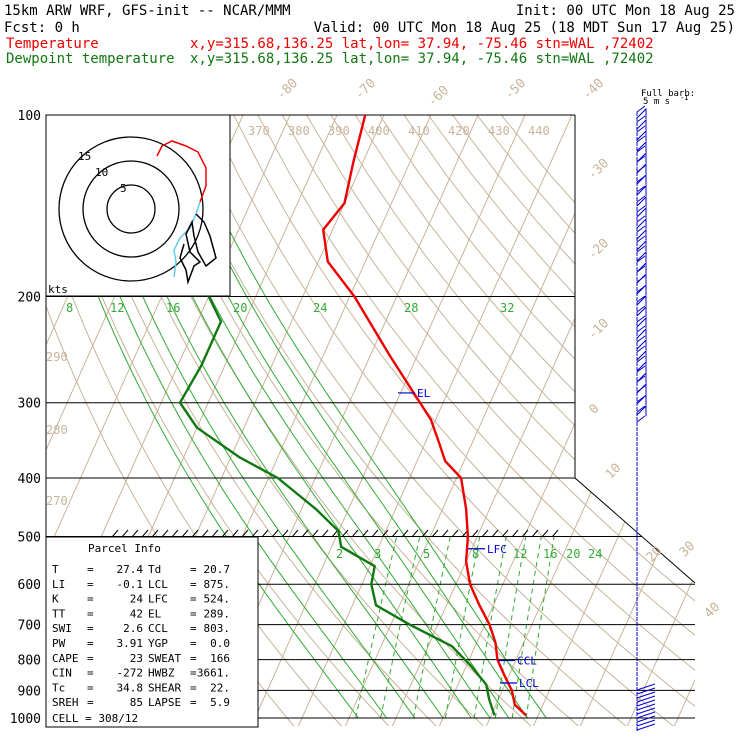 The width and height of the screenshot is (740, 740). I want to click on theta-label: 390, so click(339, 131).